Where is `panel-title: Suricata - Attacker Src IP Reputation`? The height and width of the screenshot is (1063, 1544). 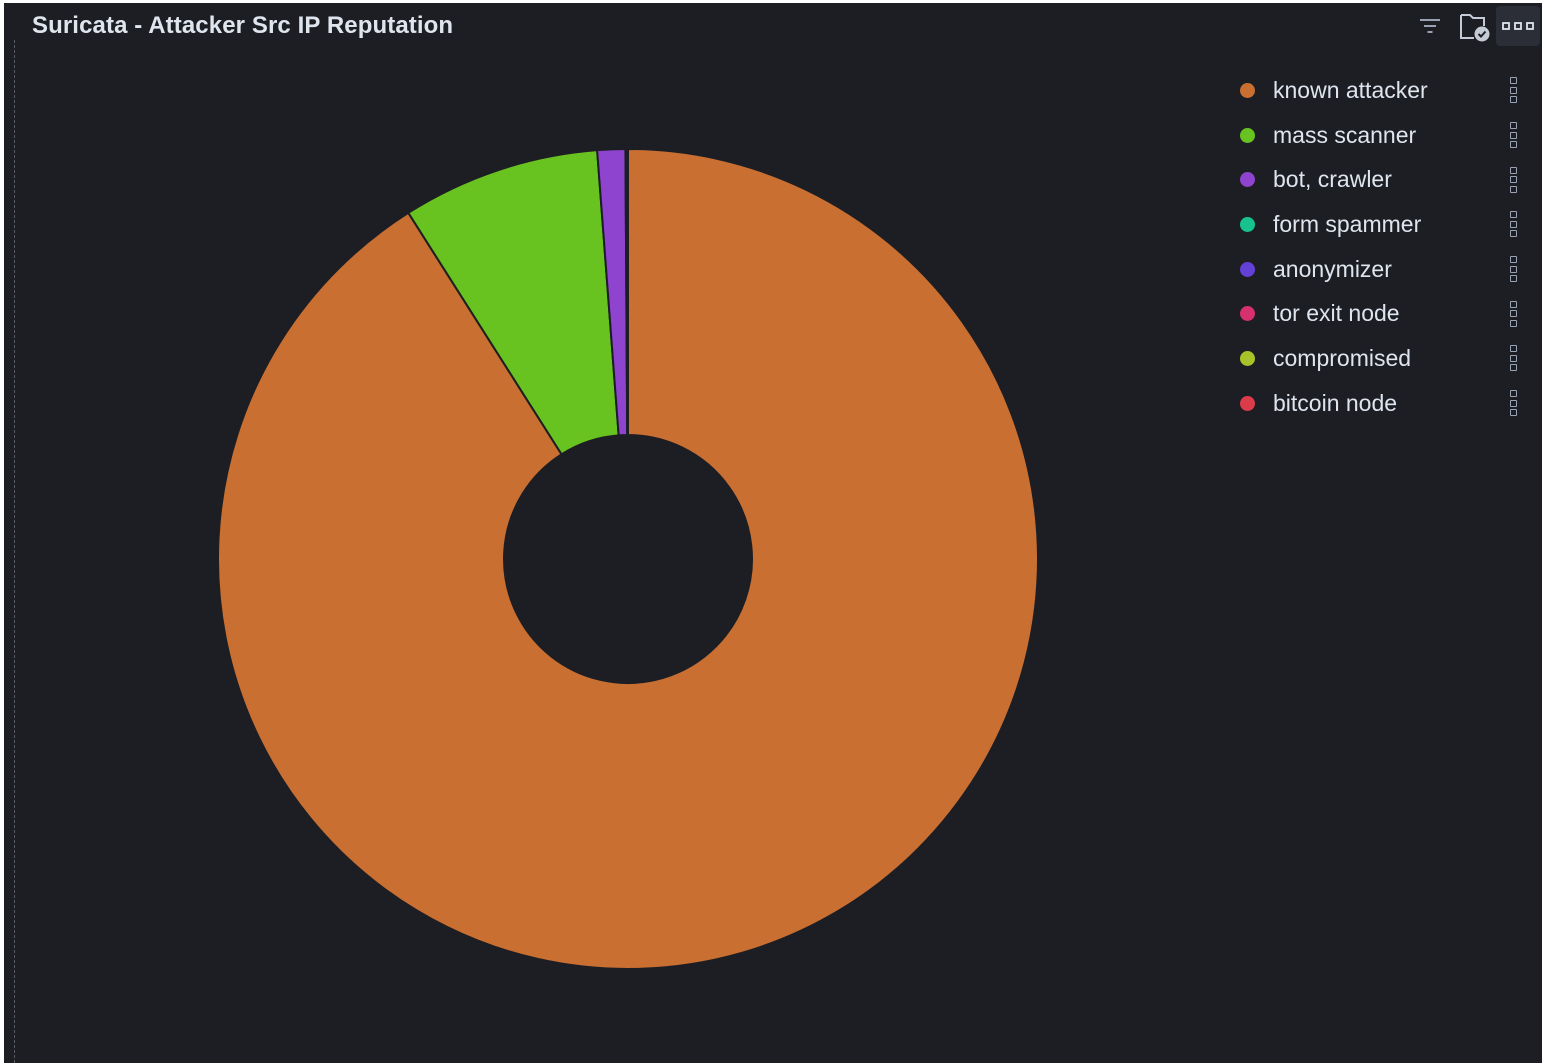
panel-title: Suricata - Attacker Src IP Reputation is located at coordinates (243, 25).